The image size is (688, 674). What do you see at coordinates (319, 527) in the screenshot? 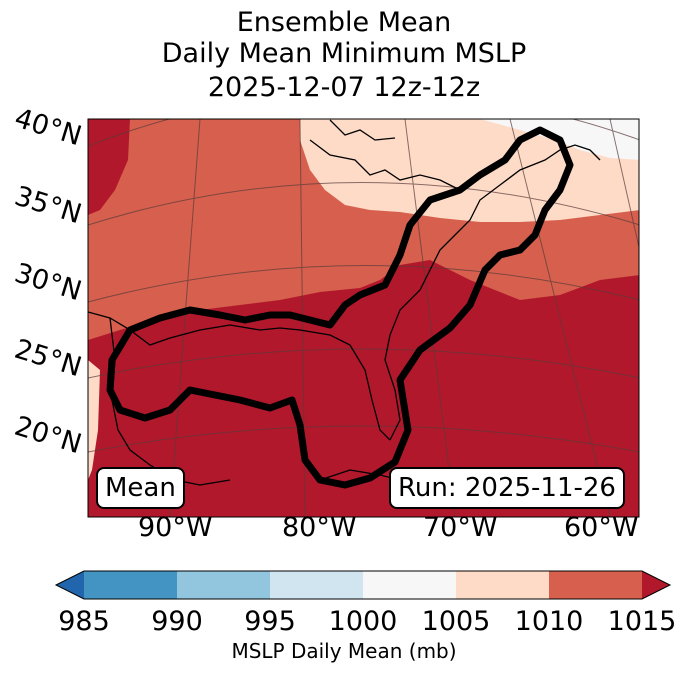
I see `lon-label-80w: 80°W` at bounding box center [319, 527].